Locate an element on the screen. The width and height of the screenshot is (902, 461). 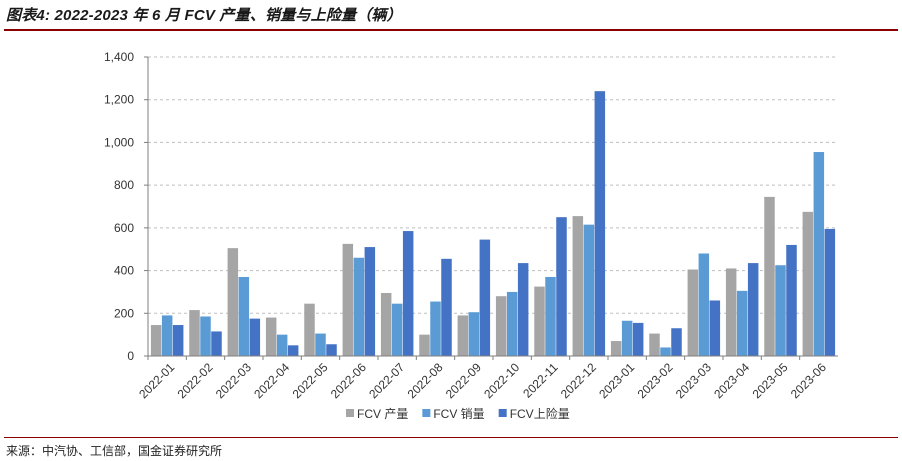
y-tick-label: 400 is located at coordinates (124, 271).